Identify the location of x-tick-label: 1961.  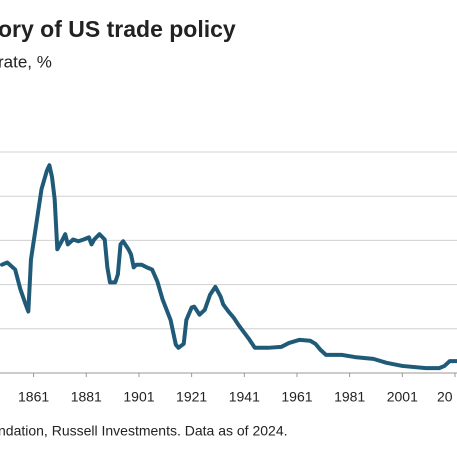
(296, 397).